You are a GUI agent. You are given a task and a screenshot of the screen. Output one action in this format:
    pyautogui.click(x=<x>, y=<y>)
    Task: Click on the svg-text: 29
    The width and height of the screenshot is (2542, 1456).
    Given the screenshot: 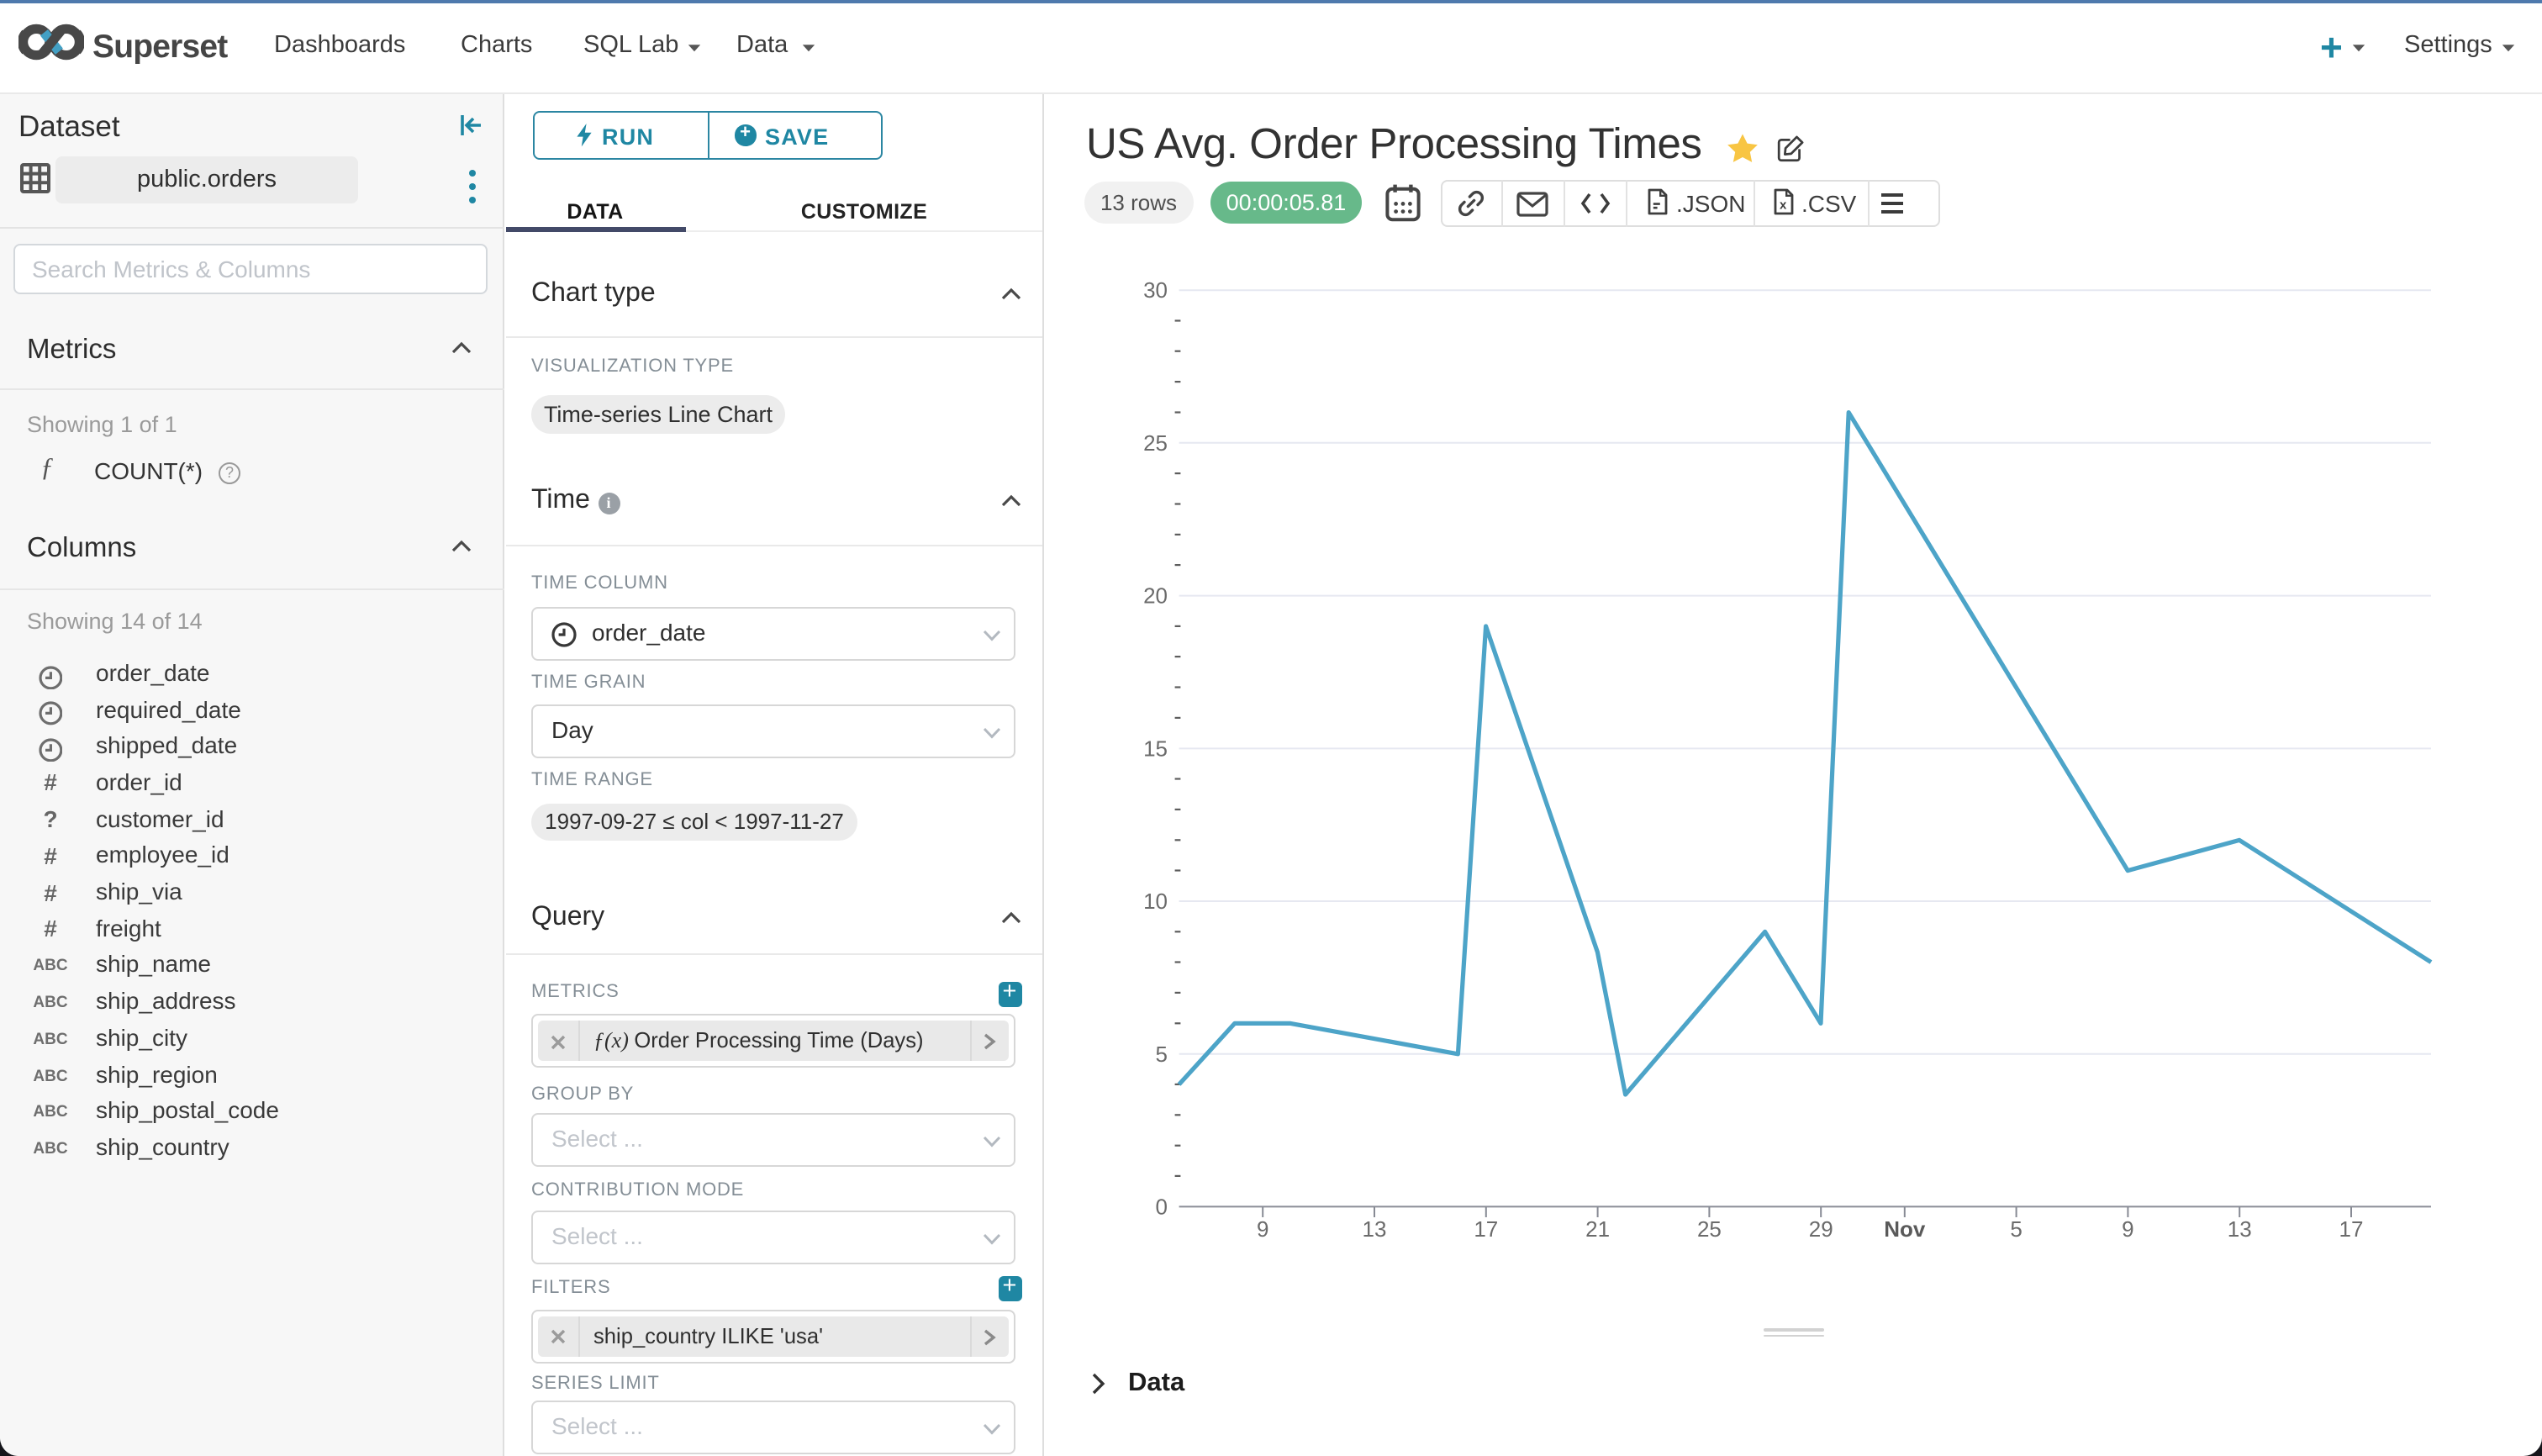 What is the action you would take?
    pyautogui.click(x=1821, y=1229)
    